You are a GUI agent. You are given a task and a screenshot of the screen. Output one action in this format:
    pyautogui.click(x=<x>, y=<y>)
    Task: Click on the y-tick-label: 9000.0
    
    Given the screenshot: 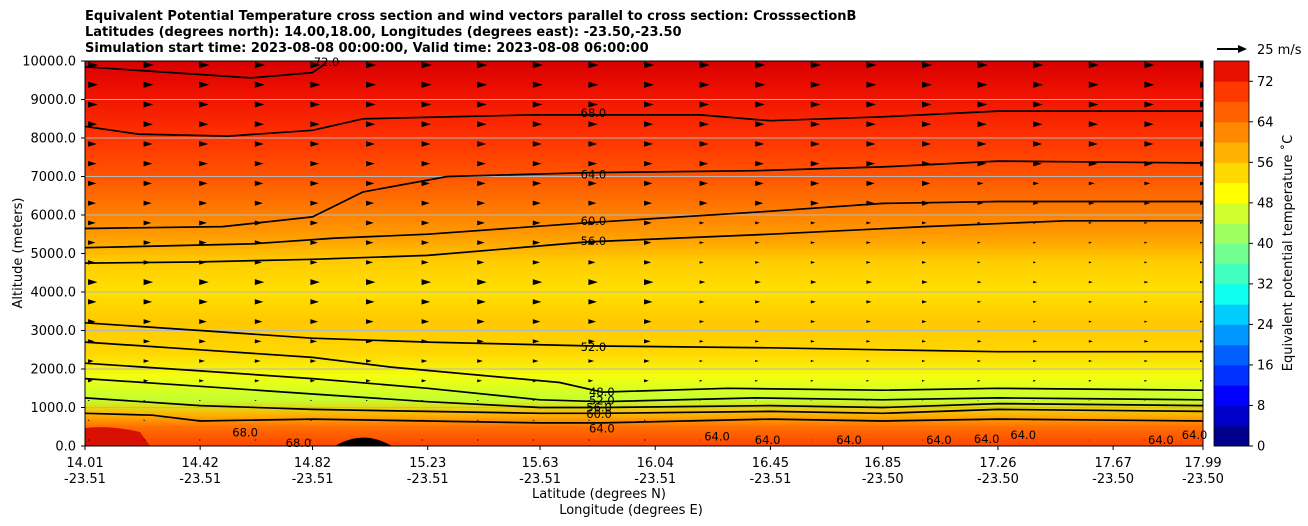 What is the action you would take?
    pyautogui.click(x=54, y=100)
    